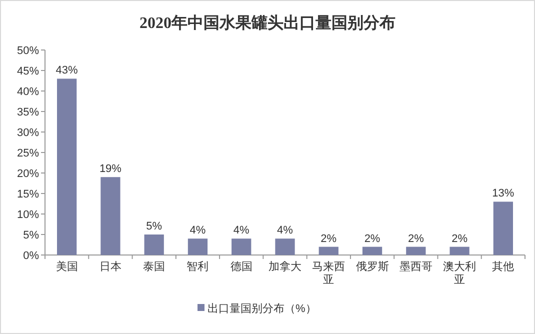 This screenshot has width=535, height=334. I want to click on y-tick-label: 5%, so click(31, 236).